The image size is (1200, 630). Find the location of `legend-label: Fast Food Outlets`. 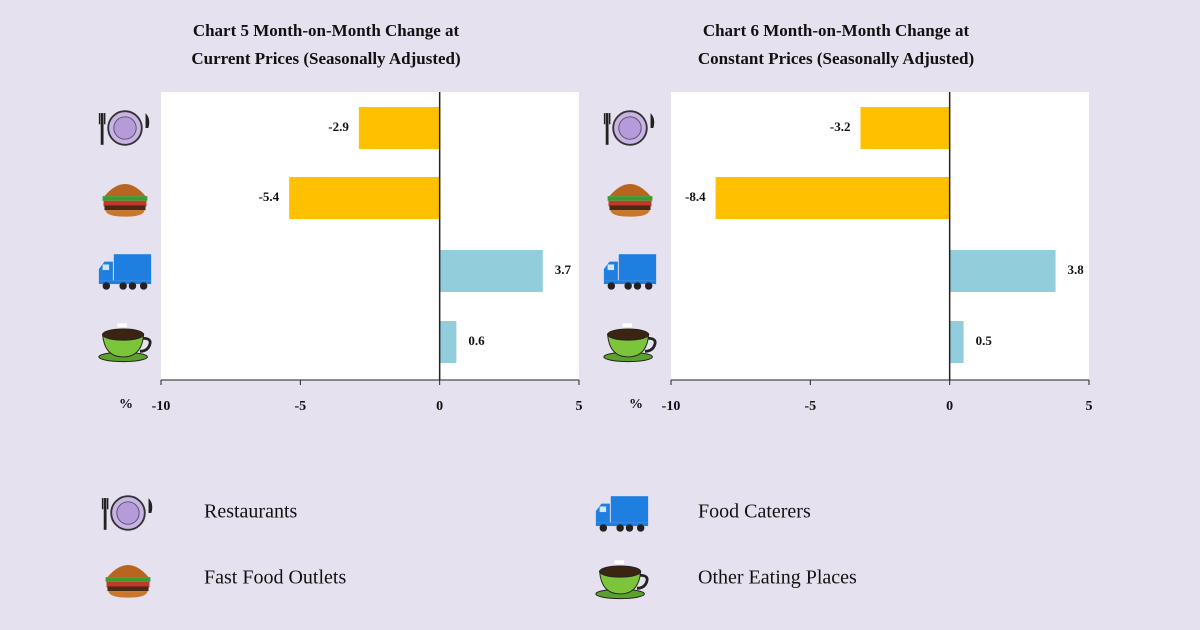

legend-label: Fast Food Outlets is located at coordinates (275, 578).